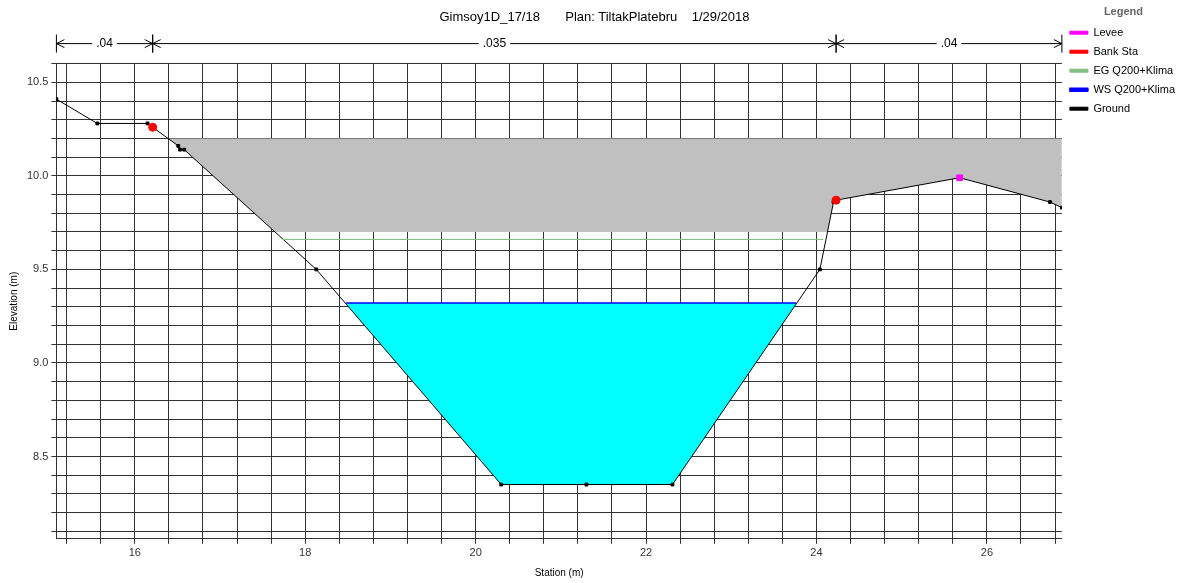 The image size is (1195, 583). Describe the element at coordinates (37, 81) in the screenshot. I see `y-tick-label: 10.5` at that location.